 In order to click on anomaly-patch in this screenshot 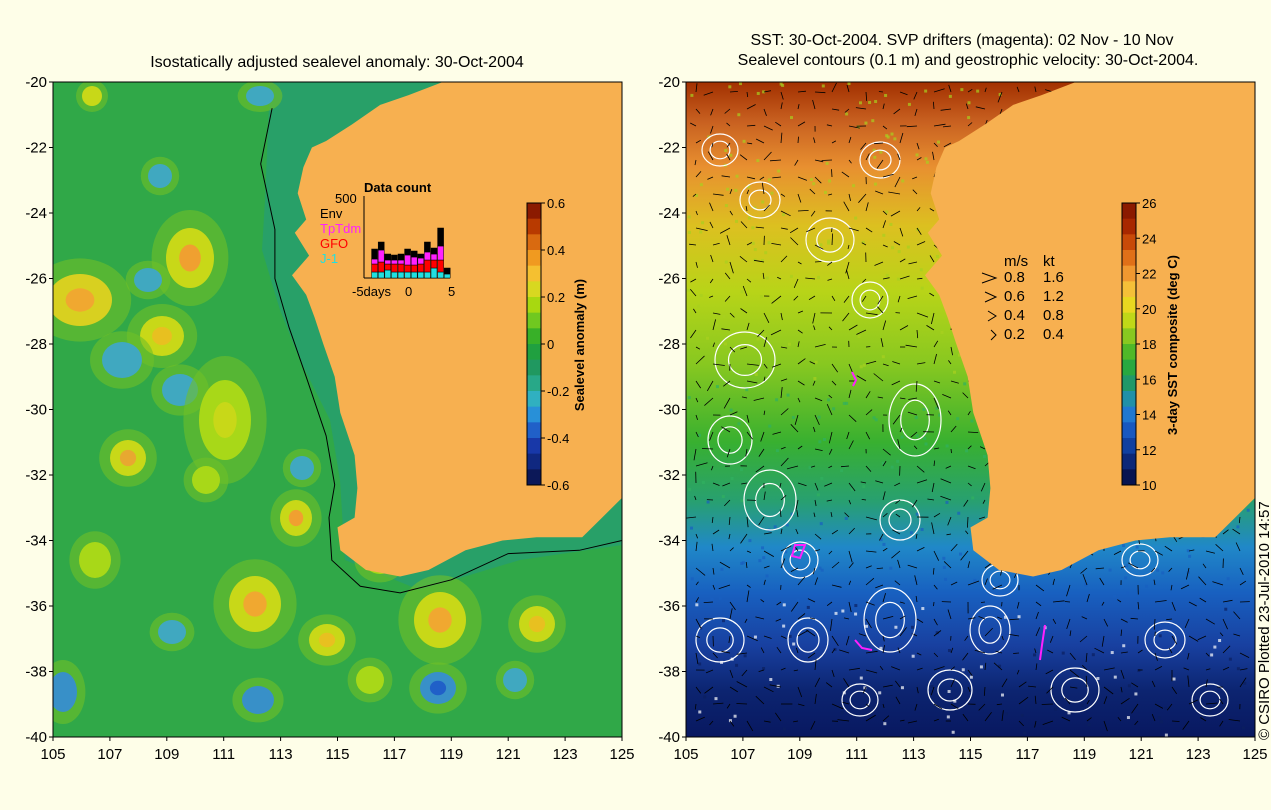, I will do `click(65, 692)`.